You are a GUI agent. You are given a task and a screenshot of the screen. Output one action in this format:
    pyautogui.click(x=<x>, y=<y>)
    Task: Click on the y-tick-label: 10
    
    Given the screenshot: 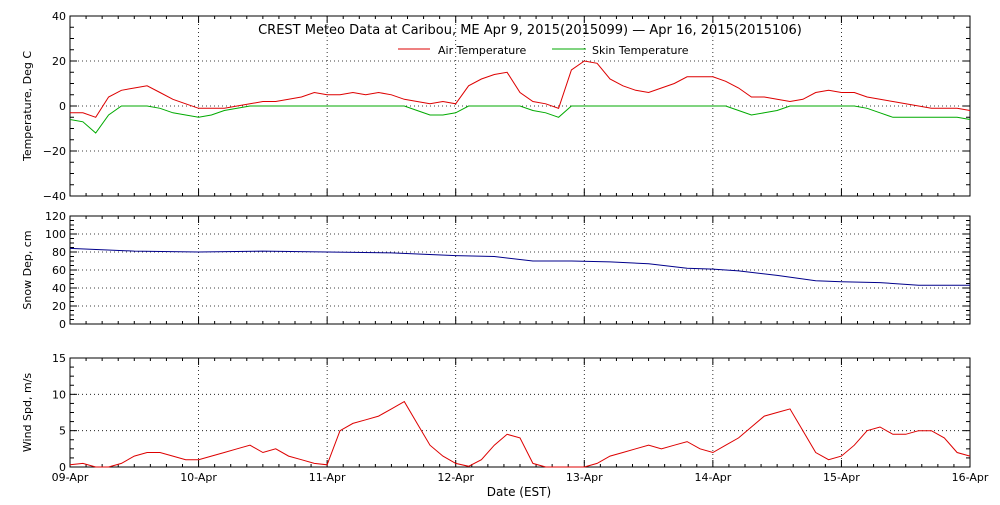 What is the action you would take?
    pyautogui.click(x=59, y=394)
    